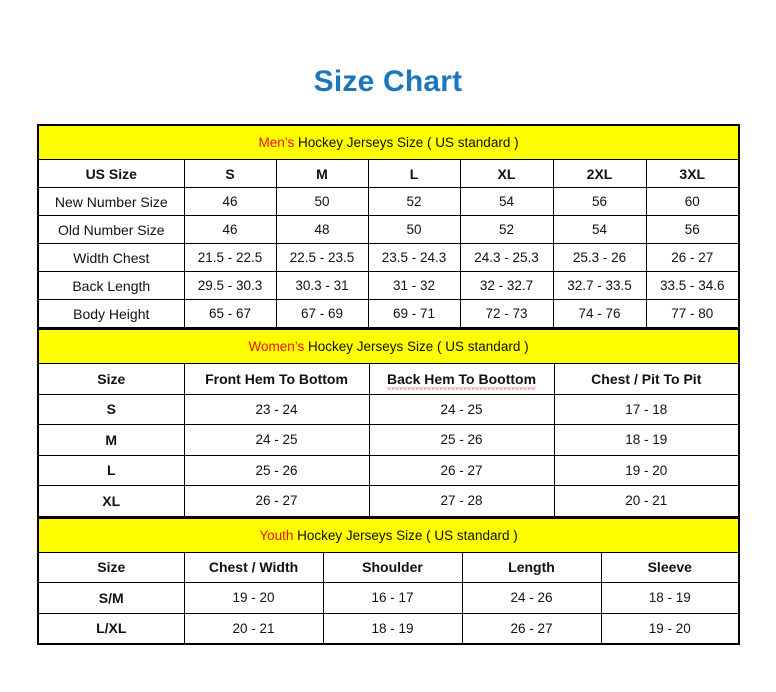  What do you see at coordinates (647, 409) in the screenshot?
I see `womens-cell: 17 - 18` at bounding box center [647, 409].